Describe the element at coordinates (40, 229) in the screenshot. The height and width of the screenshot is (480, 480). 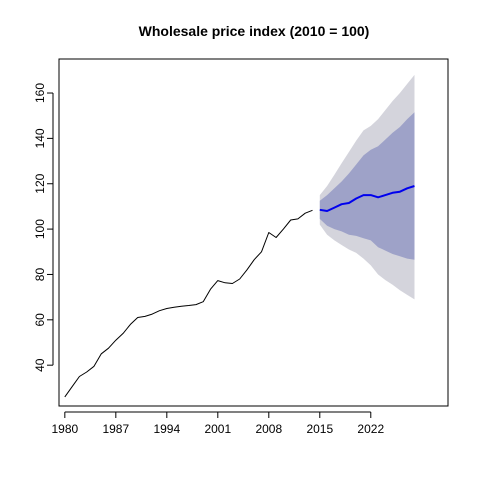
I see `y-tick-label: 100` at that location.